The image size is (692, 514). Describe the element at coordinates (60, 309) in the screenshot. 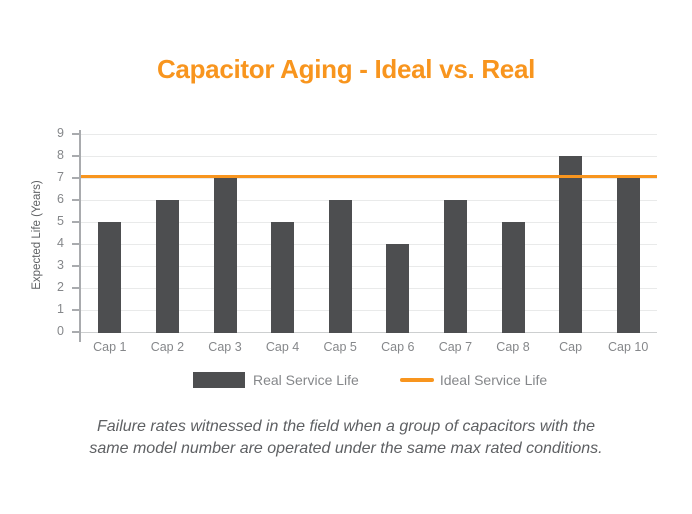

I see `y-tick-label: 1` at that location.